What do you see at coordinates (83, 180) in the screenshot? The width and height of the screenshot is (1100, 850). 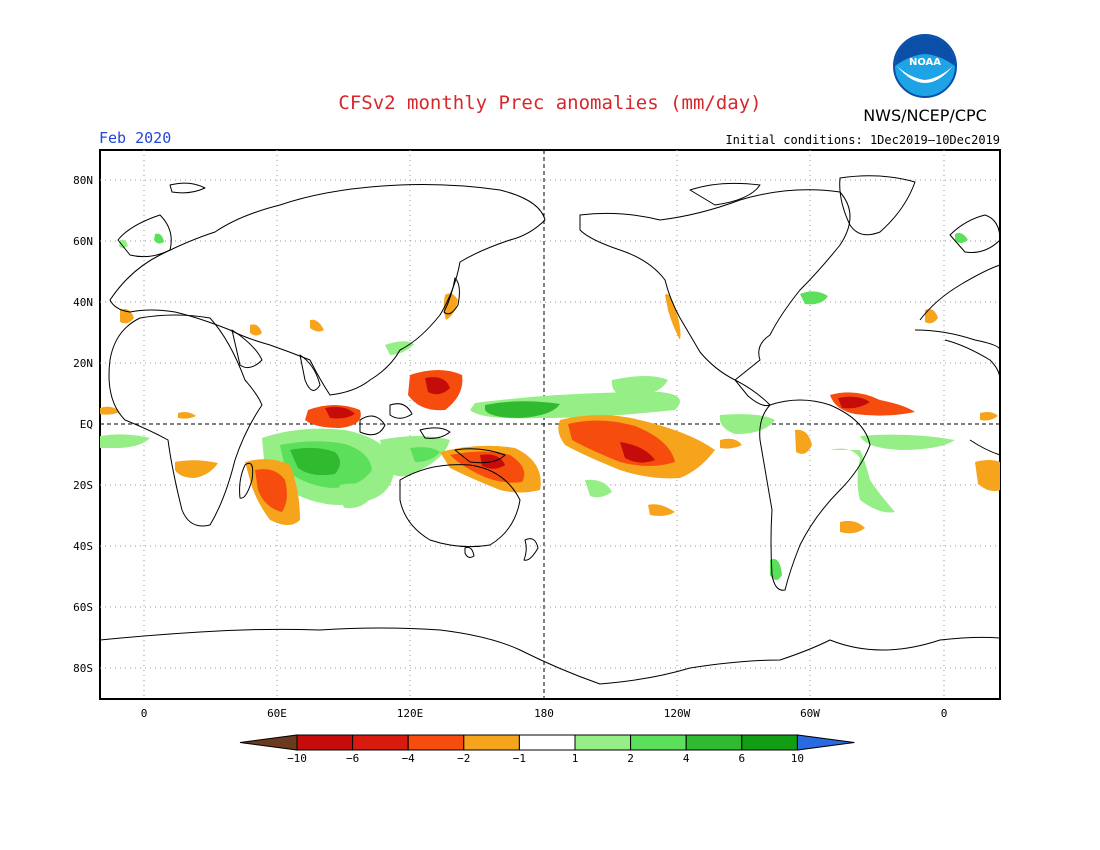 I see `lat-tick: 80N` at bounding box center [83, 180].